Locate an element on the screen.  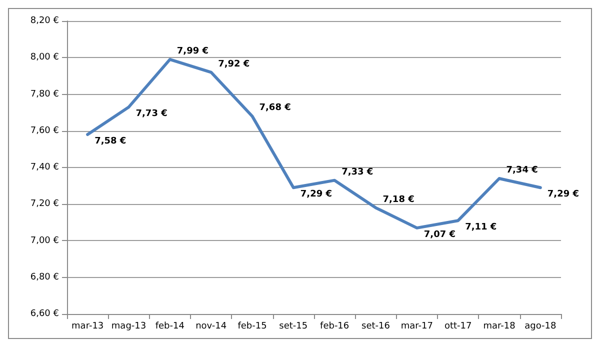
x-tick-label: nov-14 is located at coordinates (211, 327).